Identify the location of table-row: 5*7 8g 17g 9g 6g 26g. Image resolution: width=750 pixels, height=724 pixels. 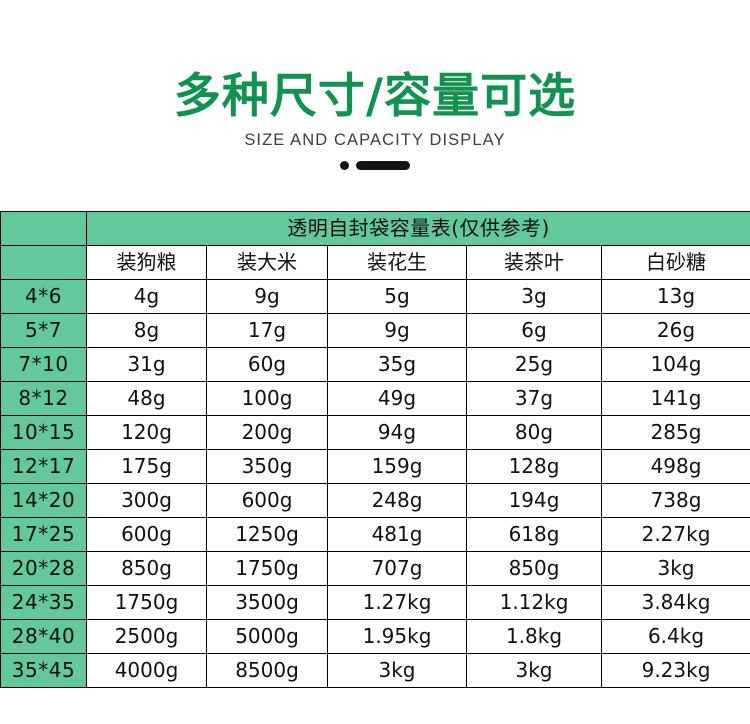
(375, 330).